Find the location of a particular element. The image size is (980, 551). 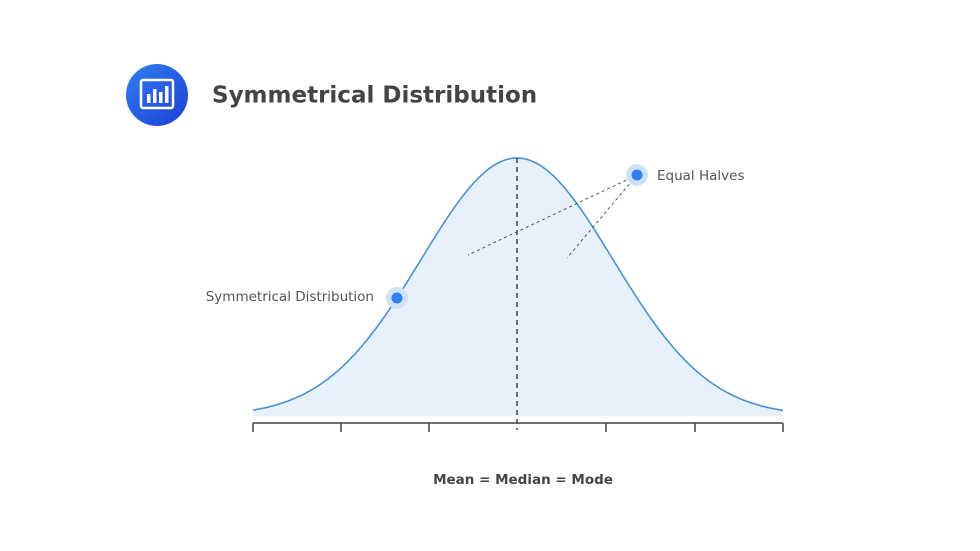

annotation-label: Symmetrical Distribution is located at coordinates (290, 297).